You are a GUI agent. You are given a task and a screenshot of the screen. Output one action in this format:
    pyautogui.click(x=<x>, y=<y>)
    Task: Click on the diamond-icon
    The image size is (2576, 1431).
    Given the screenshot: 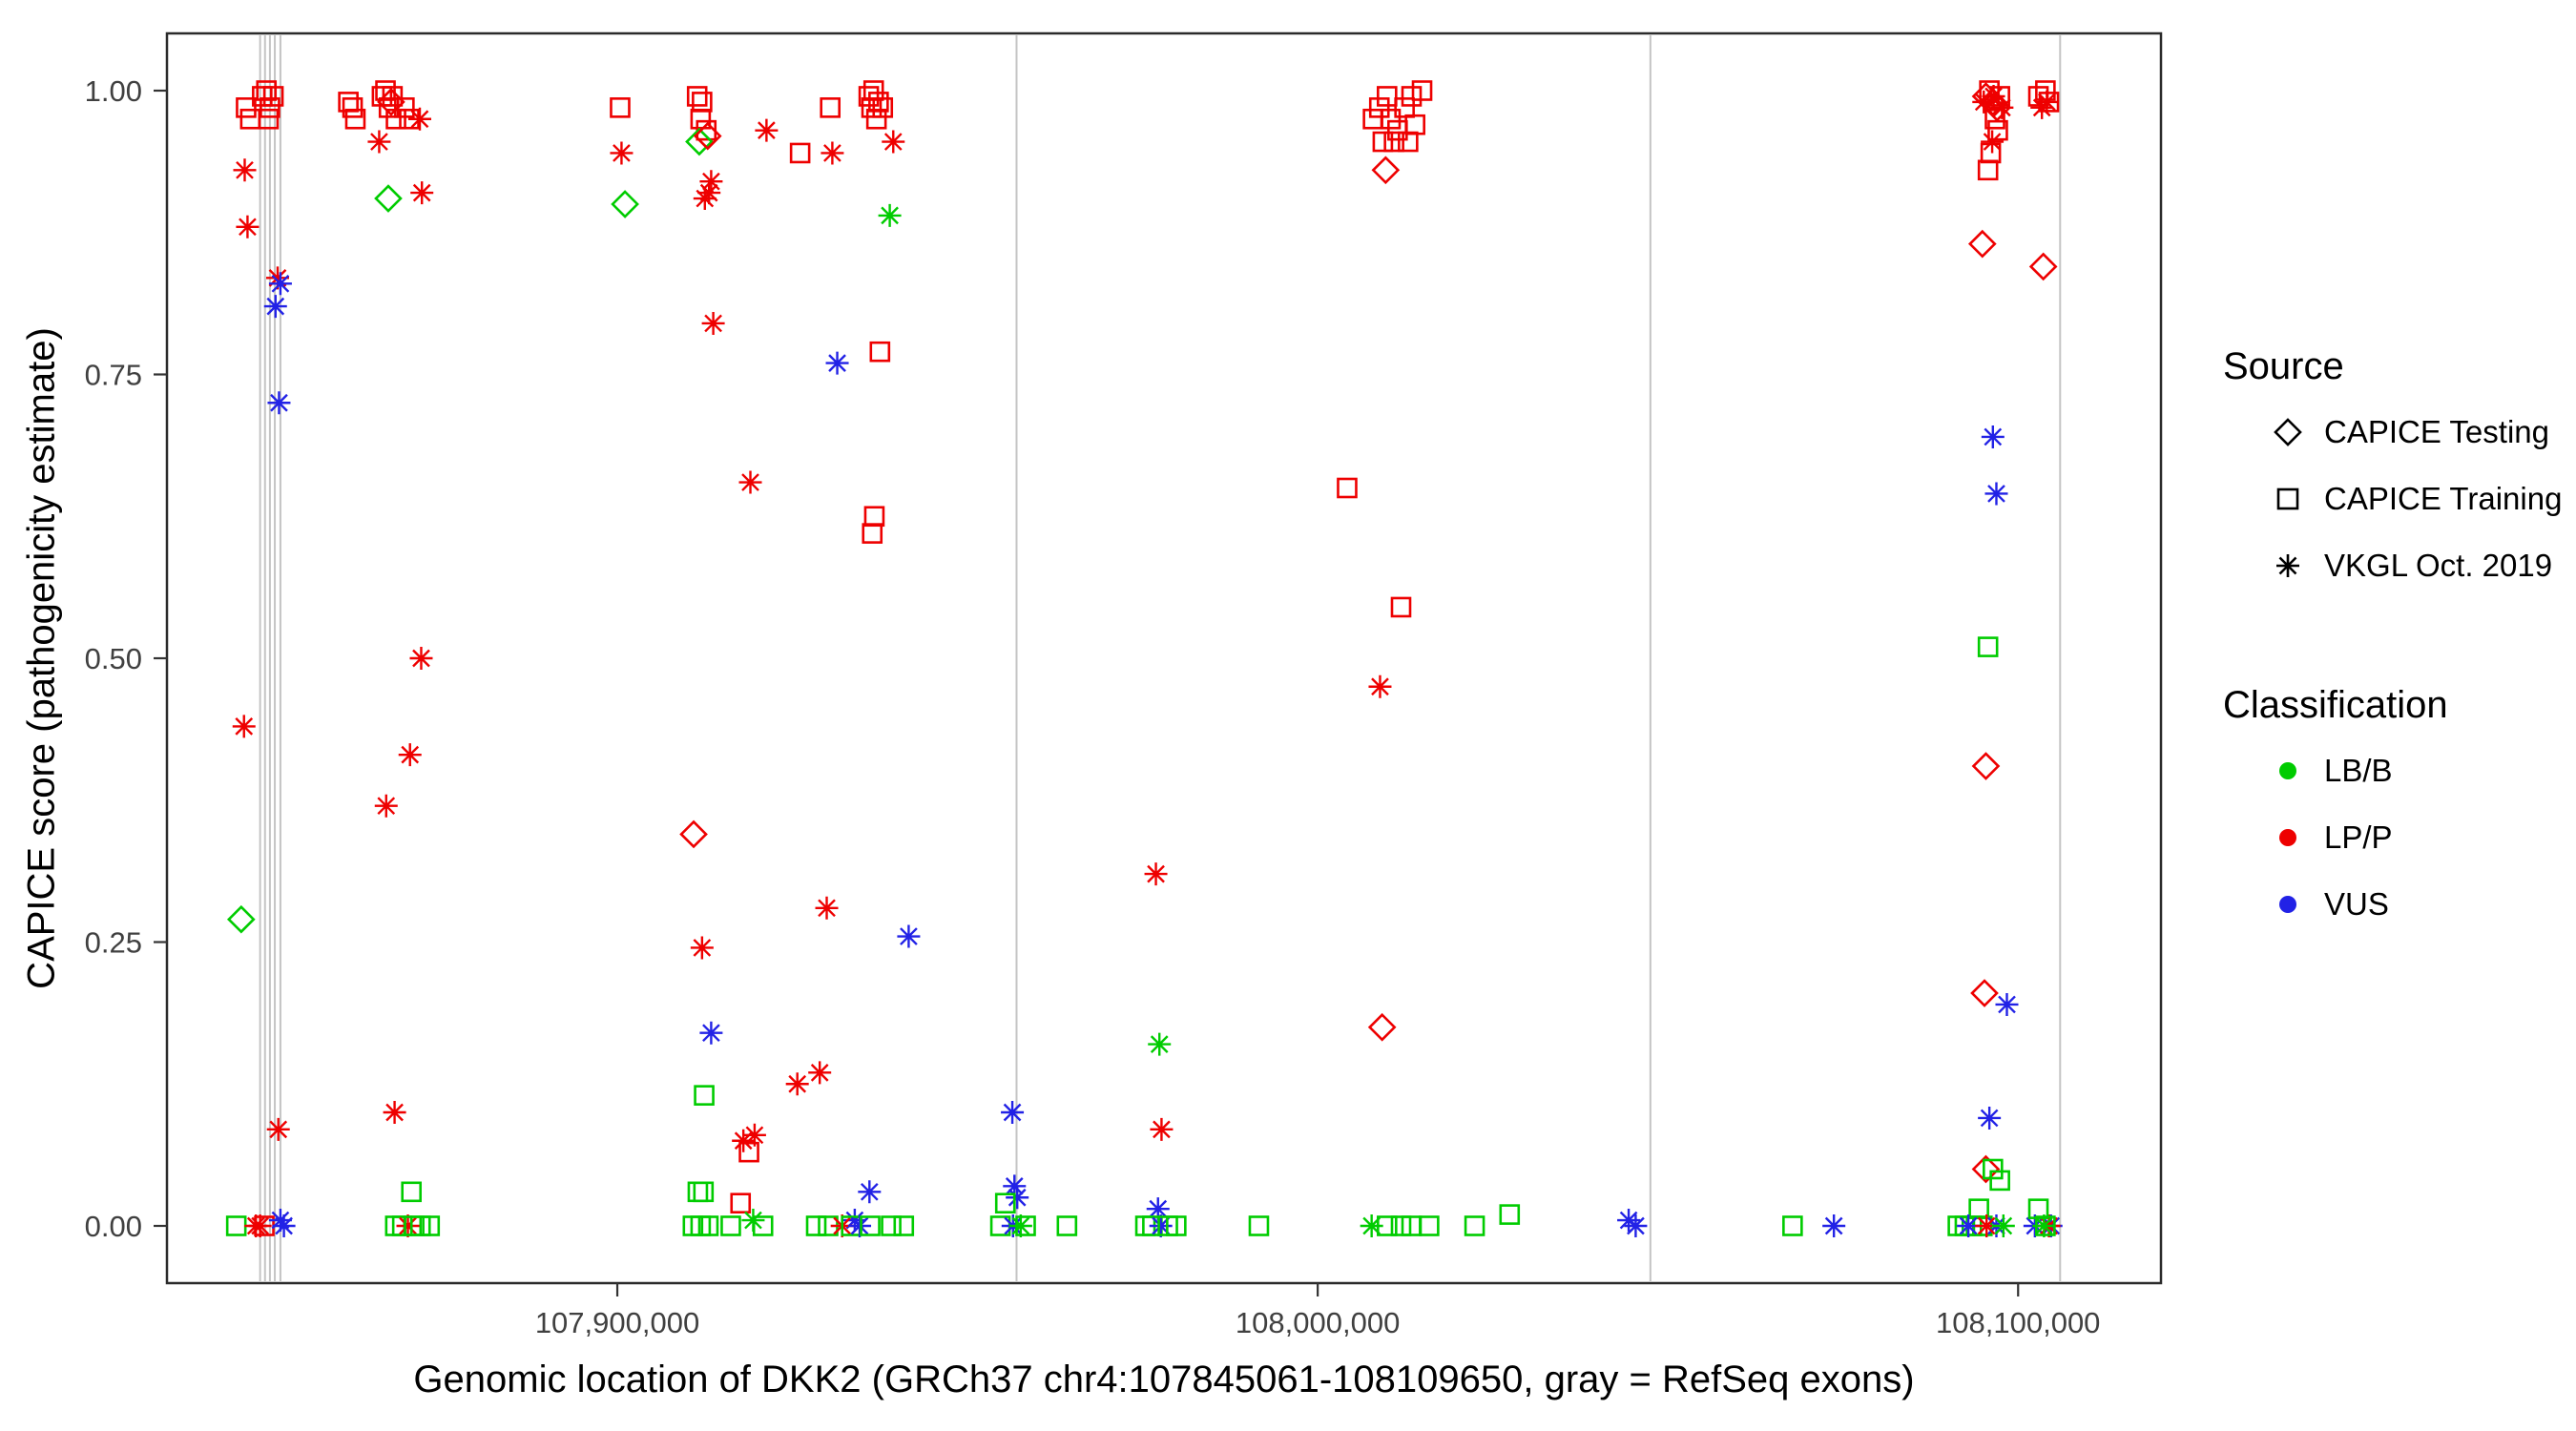 What is the action you would take?
    pyautogui.click(x=2288, y=432)
    